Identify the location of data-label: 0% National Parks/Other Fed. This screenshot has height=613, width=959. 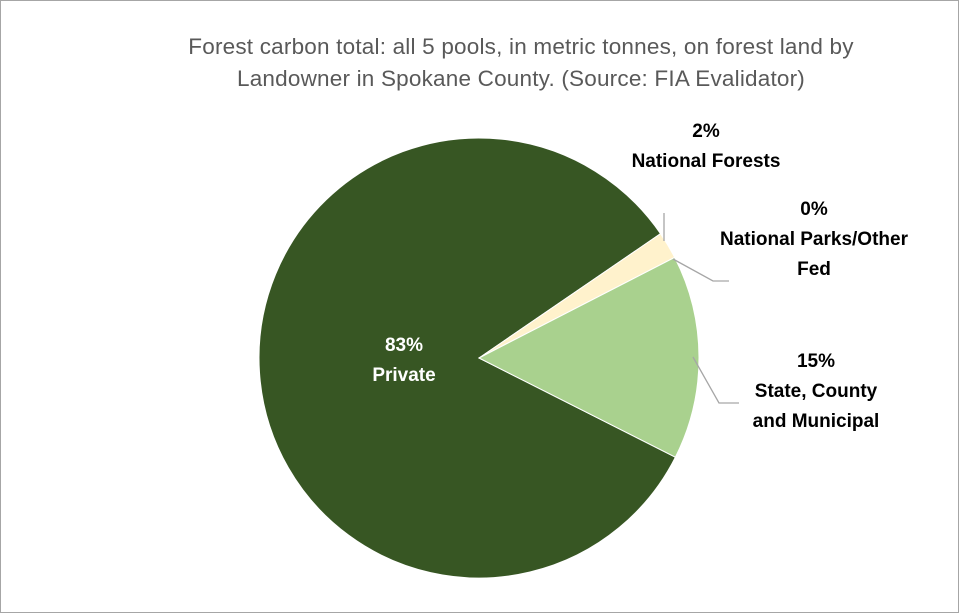
(814, 240).